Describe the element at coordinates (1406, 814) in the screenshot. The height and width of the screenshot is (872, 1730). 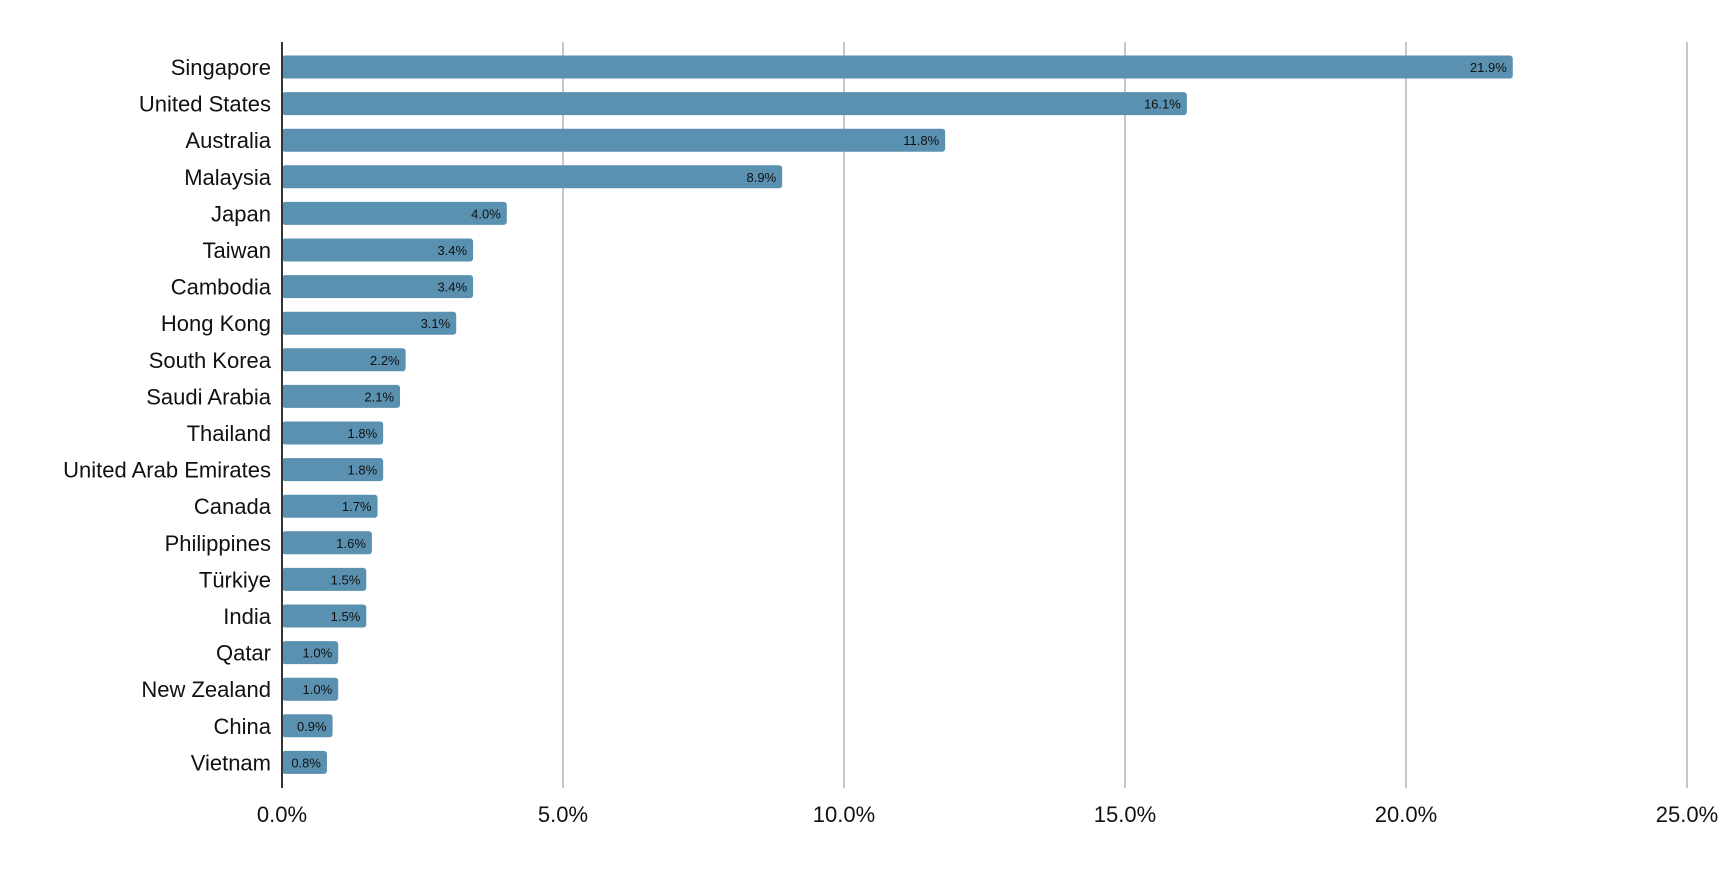
I see `x-tick-label: 20.0%` at that location.